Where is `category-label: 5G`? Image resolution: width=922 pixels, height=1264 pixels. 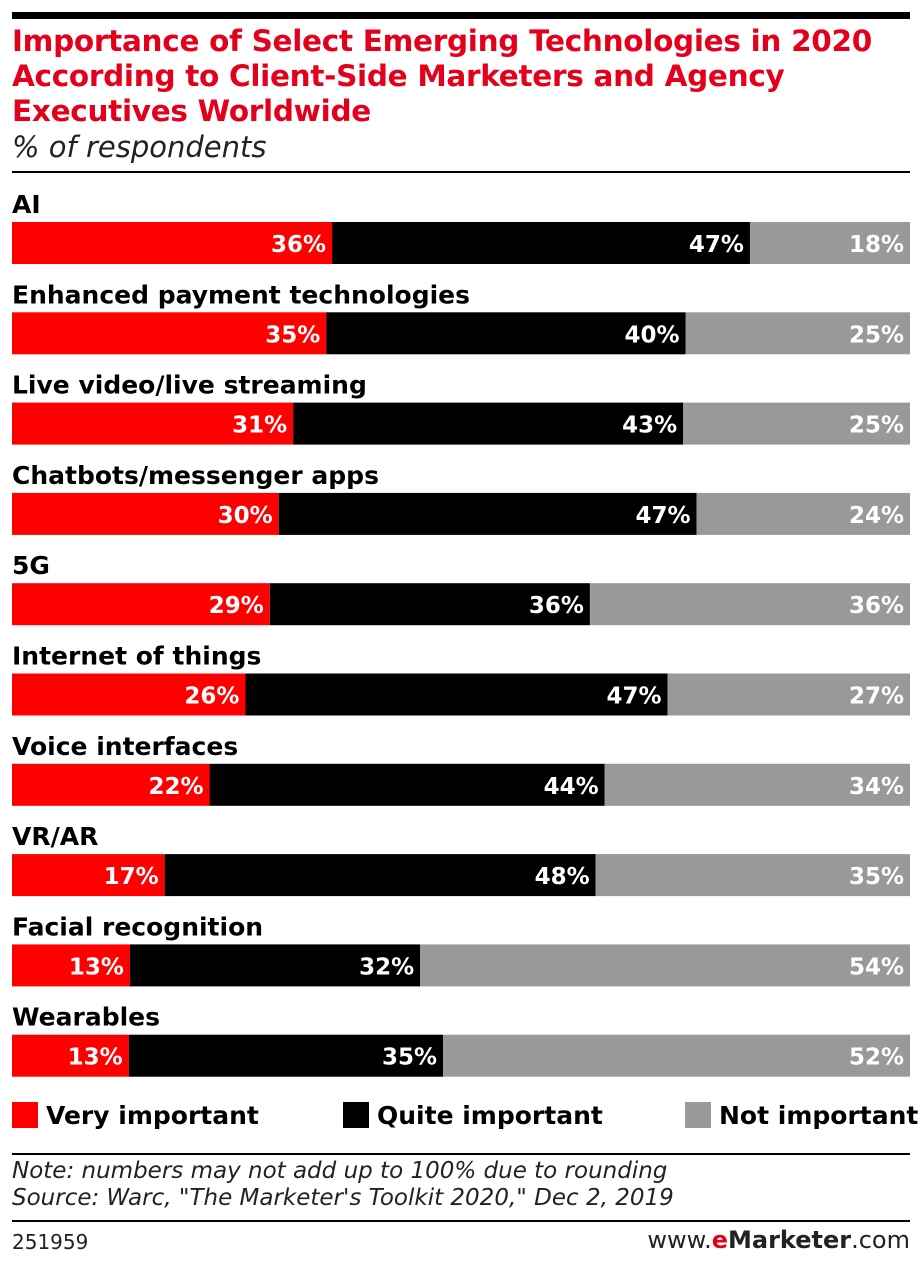
category-label: 5G is located at coordinates (31, 565).